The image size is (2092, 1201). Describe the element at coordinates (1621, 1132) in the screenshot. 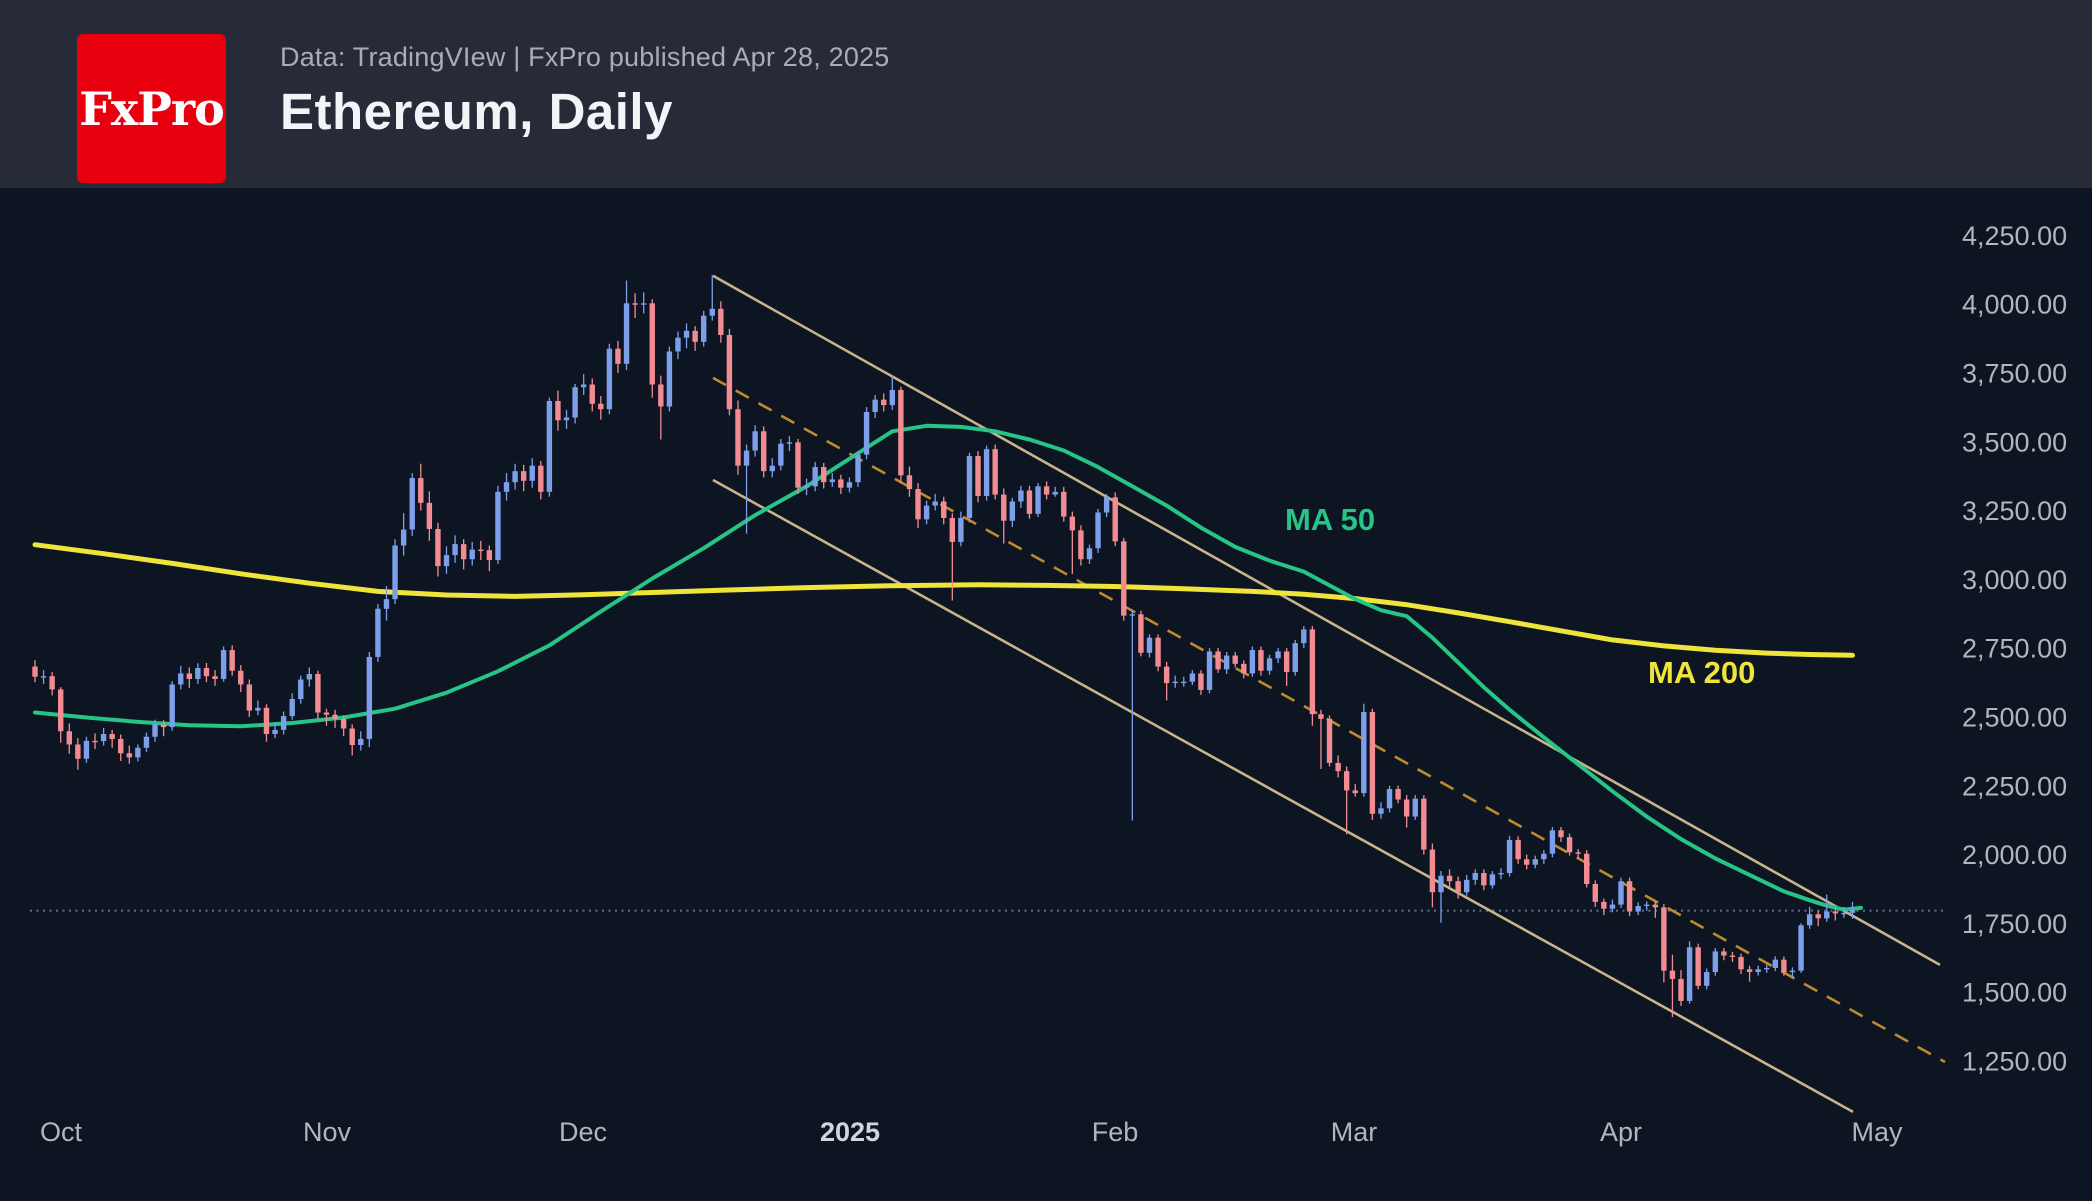

I see `time-tick-label: Apr` at that location.